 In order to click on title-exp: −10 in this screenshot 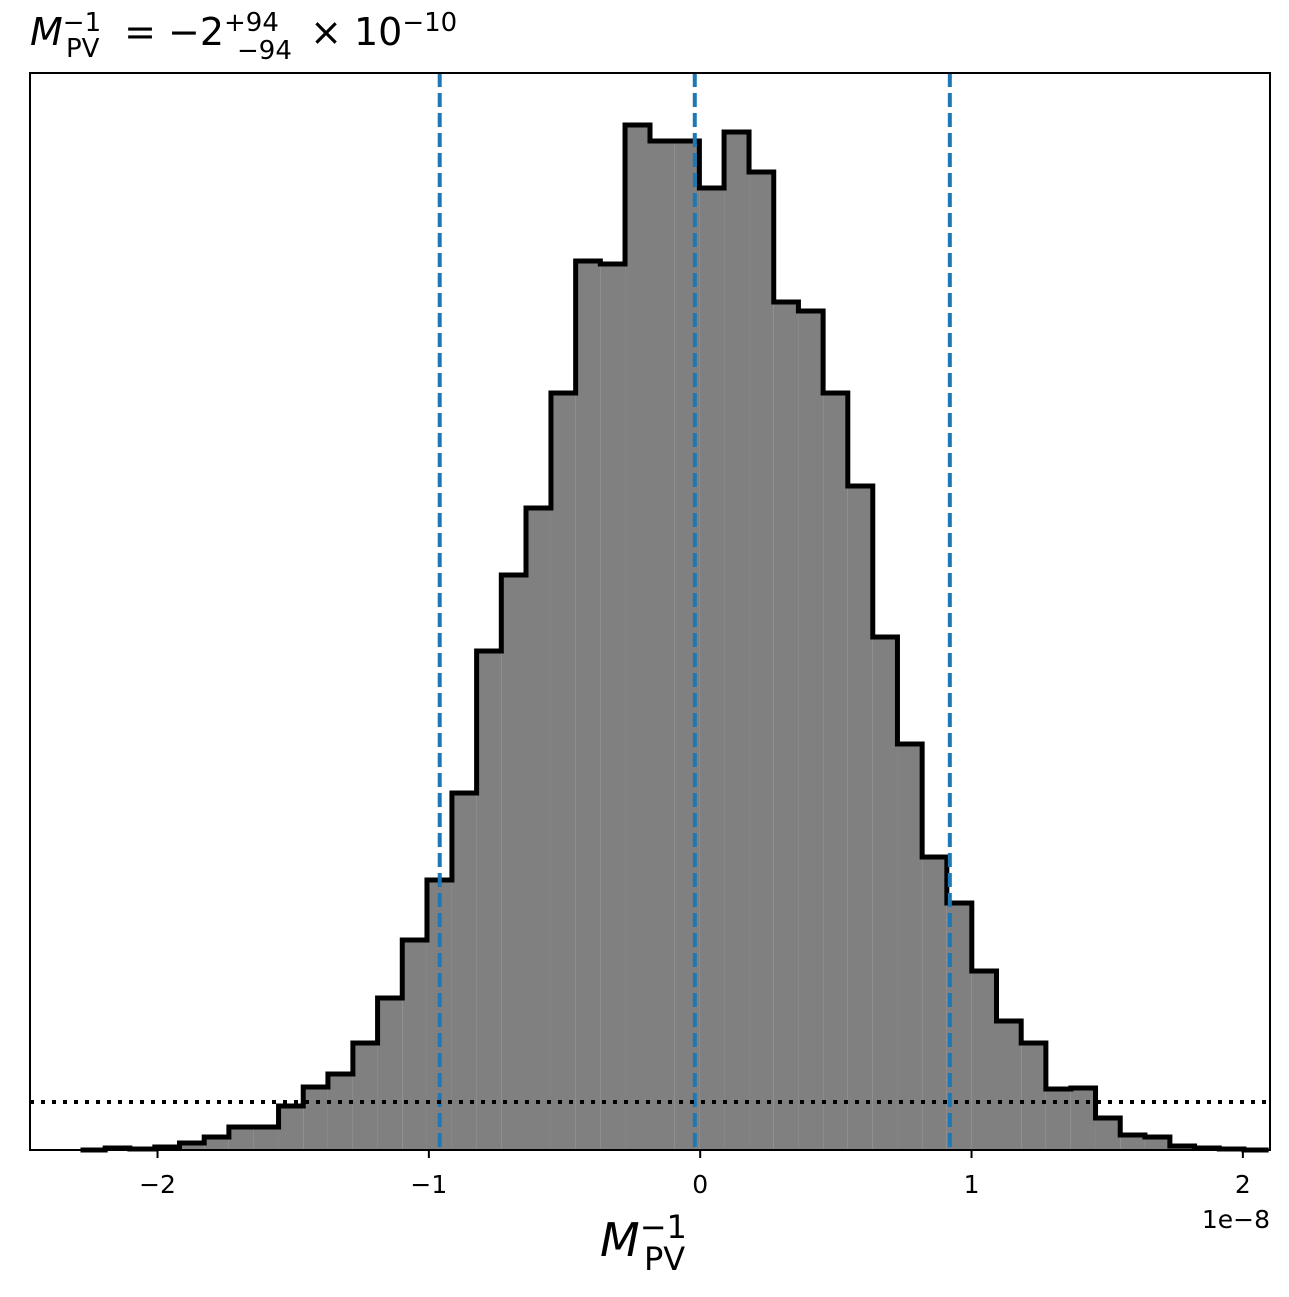, I will do `click(429, 23)`.